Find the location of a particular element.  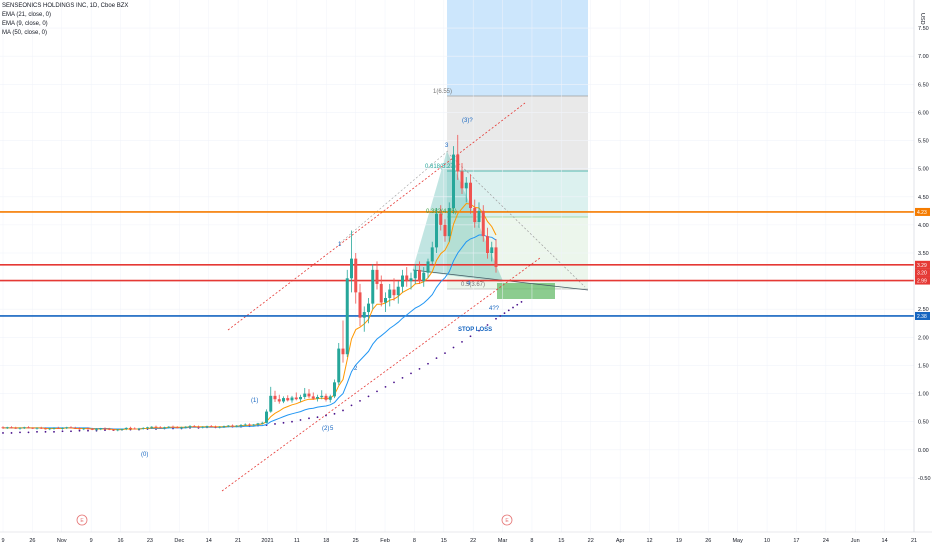

symbol-title: SENSEONICS HOLDINGS INC, 1D, Cboe BZX is located at coordinates (65, 6).